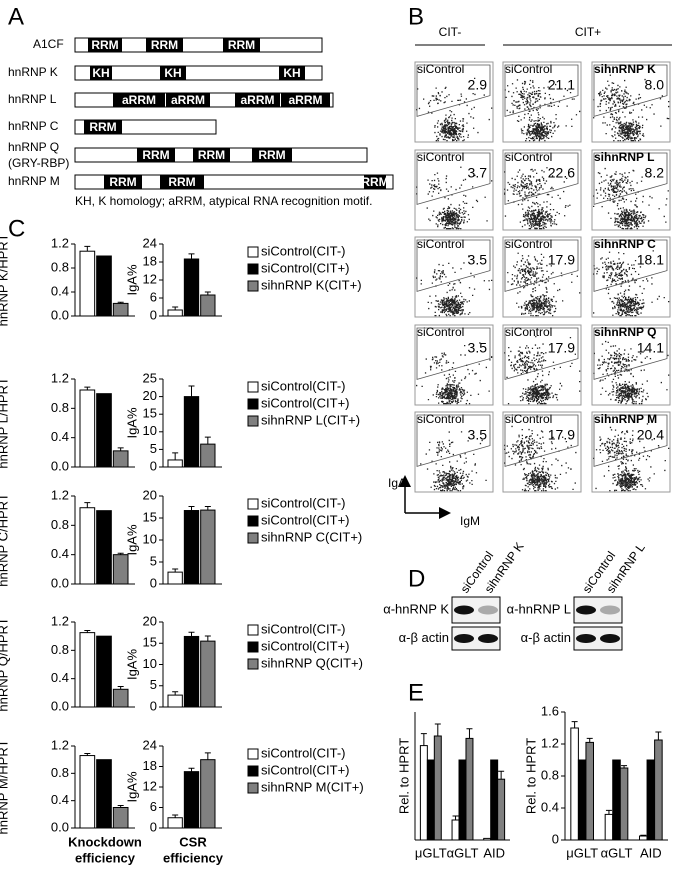  What do you see at coordinates (424, 637) in the screenshot?
I see `antibody-label: α-β actin` at bounding box center [424, 637].